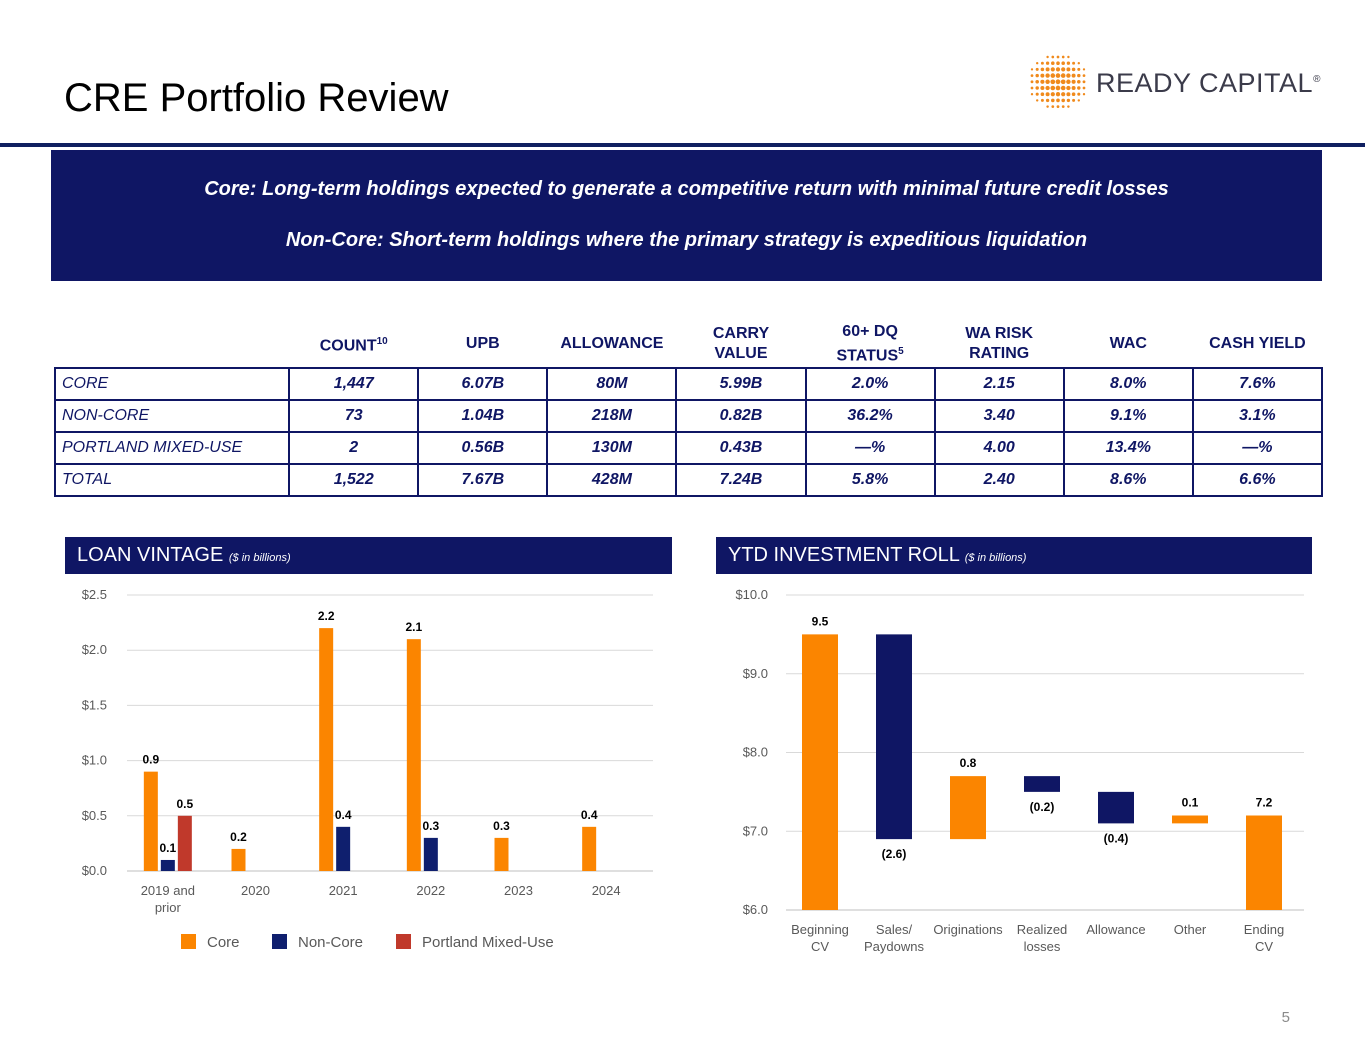 The image size is (1365, 1055). I want to click on column-header: WA RISK RATING, so click(999, 343).